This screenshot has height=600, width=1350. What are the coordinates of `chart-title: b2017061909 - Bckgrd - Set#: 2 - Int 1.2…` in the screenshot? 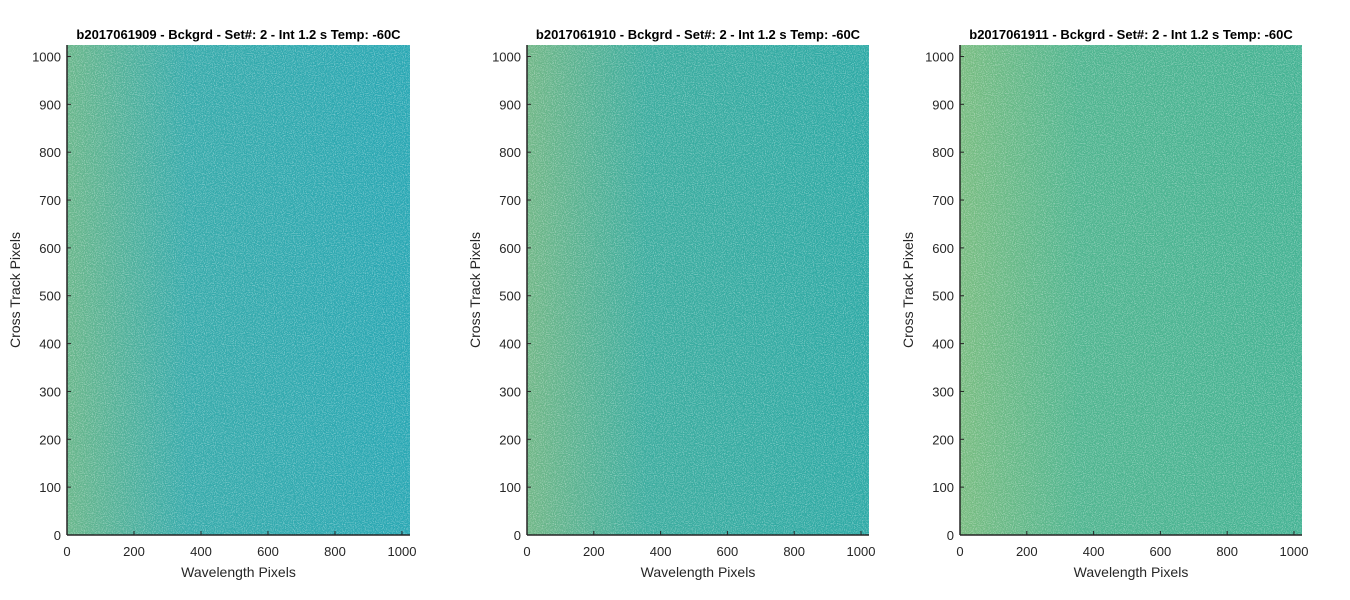 It's located at (238, 34).